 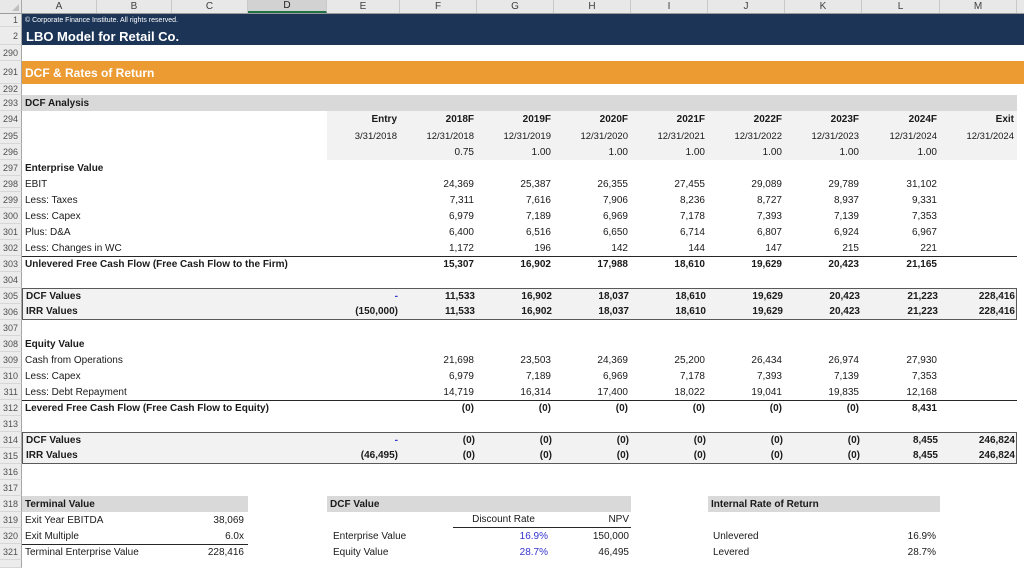 What do you see at coordinates (921, 360) in the screenshot?
I see `cell: 27,930` at bounding box center [921, 360].